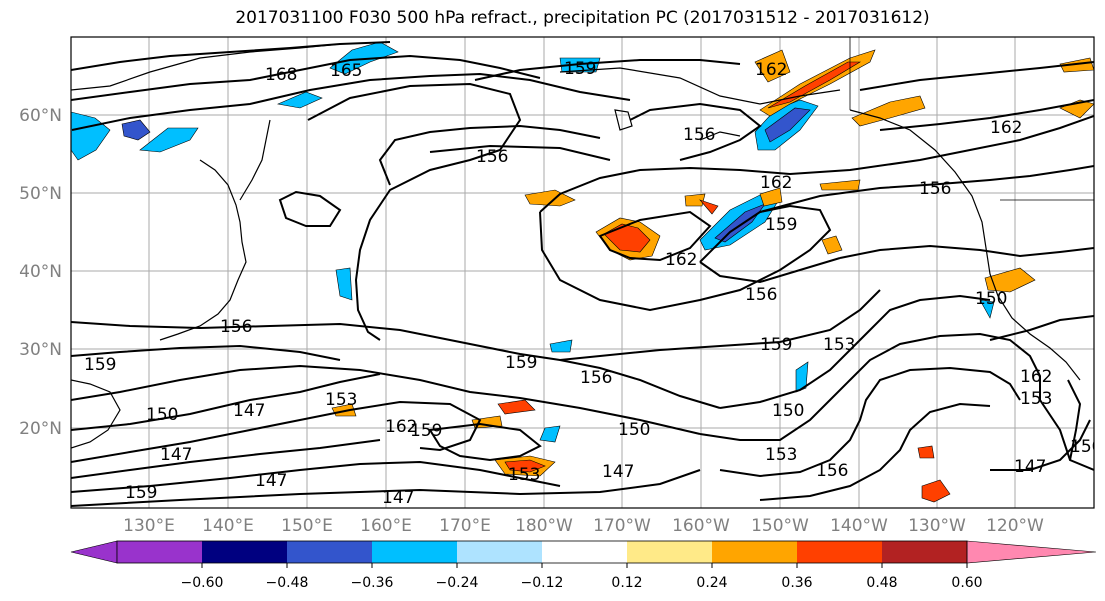 Image resolution: width=1105 pixels, height=601 pixels. I want to click on lon-label: 160°E, so click(386, 526).